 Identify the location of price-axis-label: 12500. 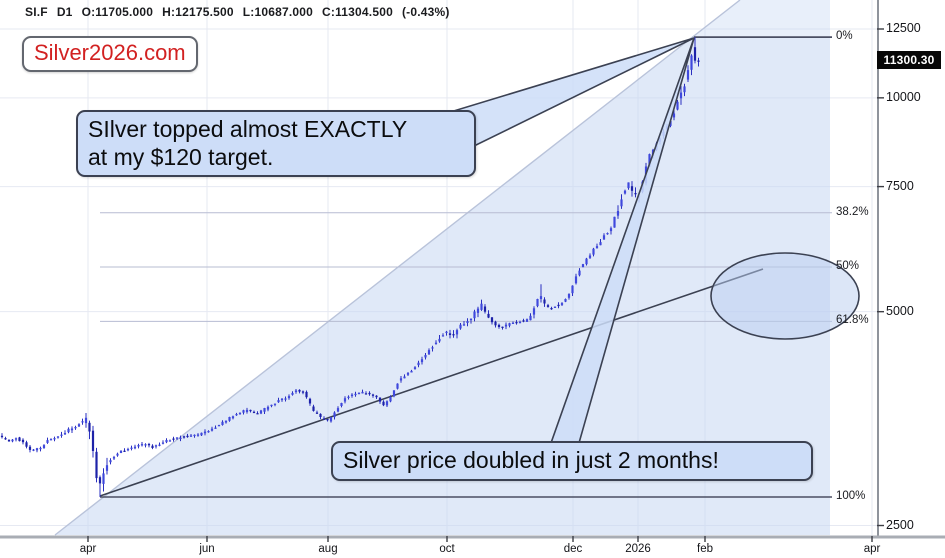
(903, 28).